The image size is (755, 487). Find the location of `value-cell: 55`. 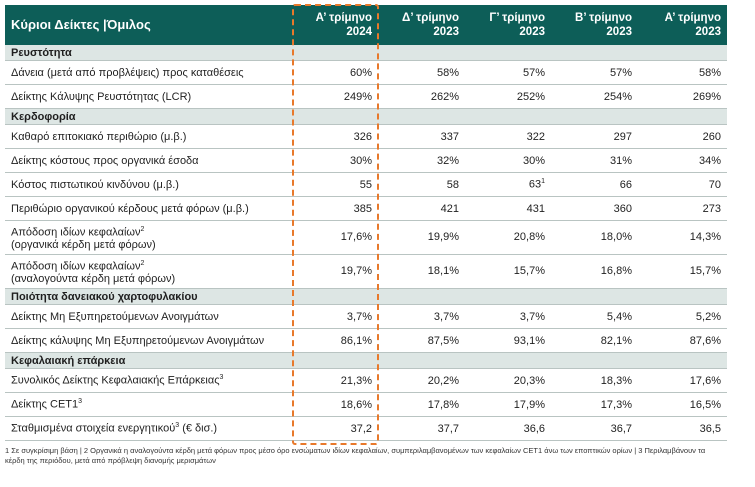

value-cell: 55 is located at coordinates (335, 184).